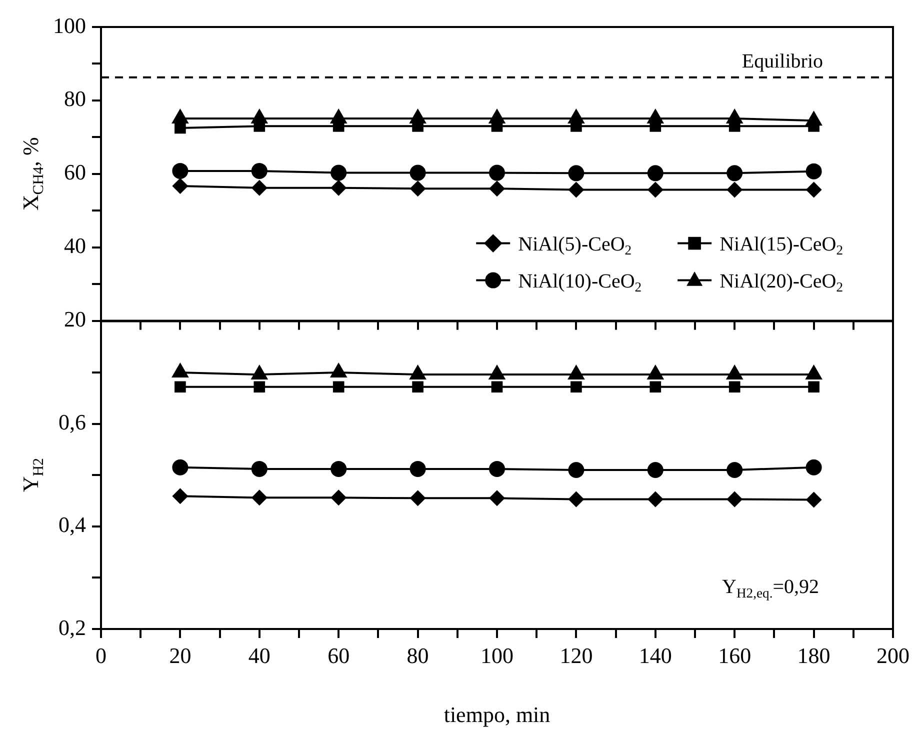 Image resolution: width=919 pixels, height=736 pixels. What do you see at coordinates (75, 99) in the screenshot?
I see `y-tick-label: 80` at bounding box center [75, 99].